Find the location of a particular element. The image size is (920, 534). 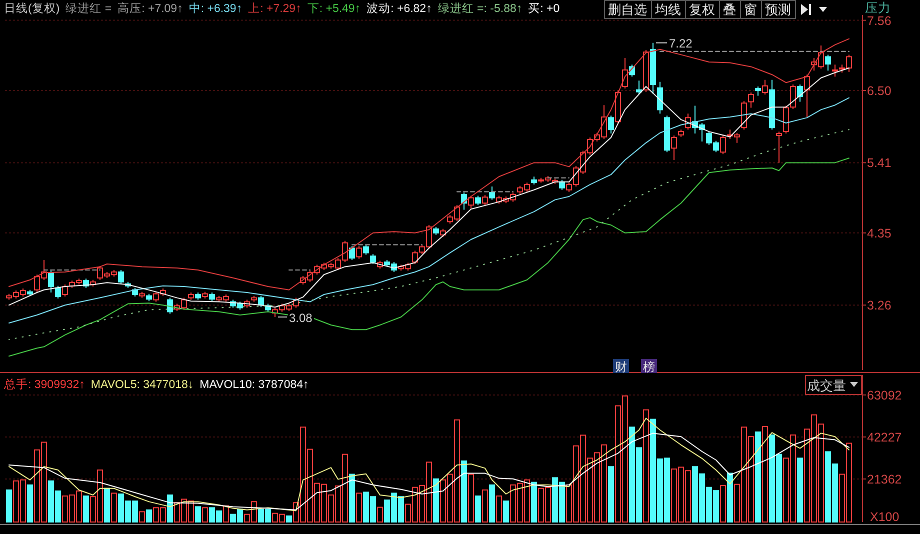

y-tick-label: 5.41 is located at coordinates (879, 163).